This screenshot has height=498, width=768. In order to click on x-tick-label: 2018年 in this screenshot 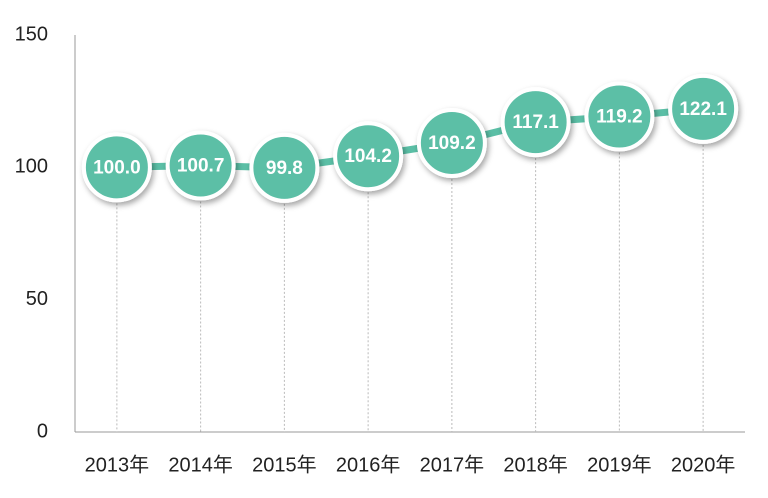, I will do `click(535, 464)`.